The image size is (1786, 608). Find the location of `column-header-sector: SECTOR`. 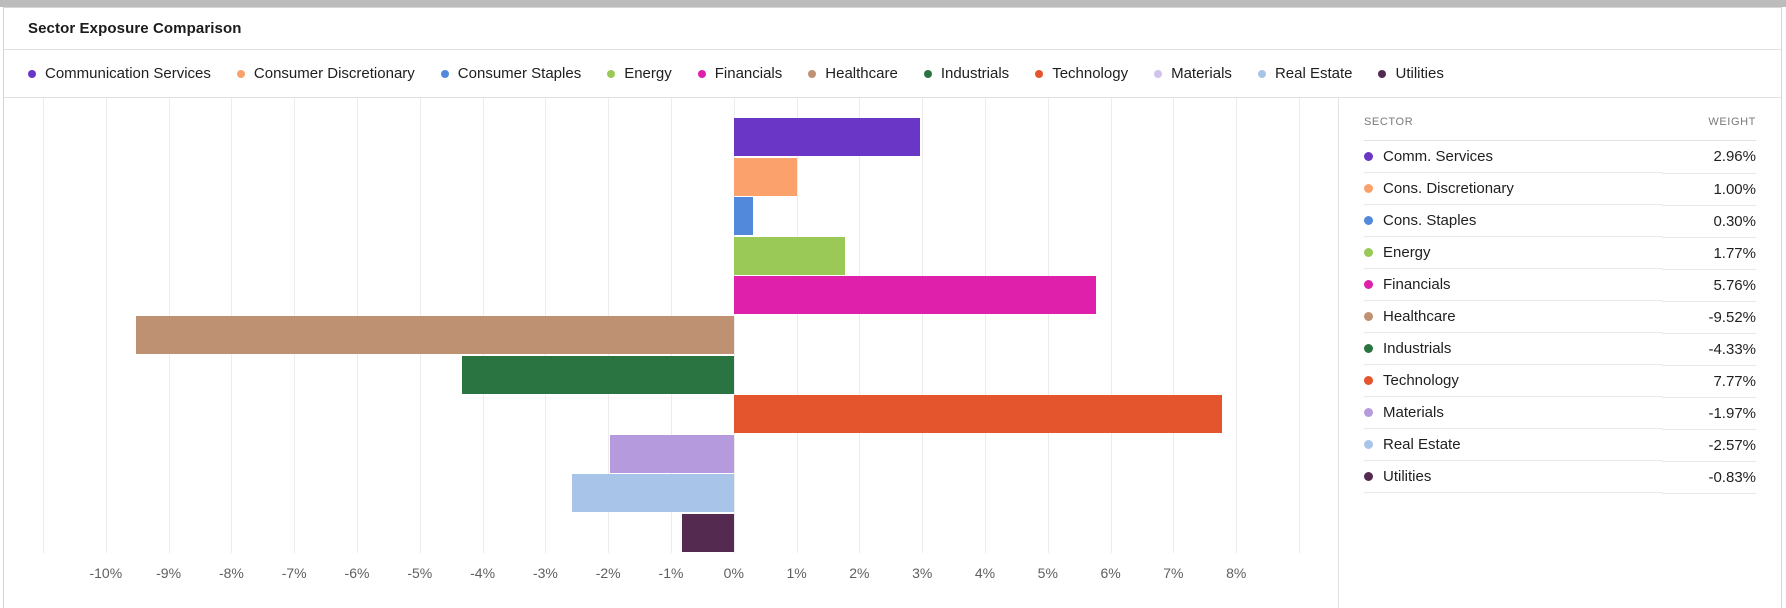

column-header-sector: SECTOR is located at coordinates (1513, 124).